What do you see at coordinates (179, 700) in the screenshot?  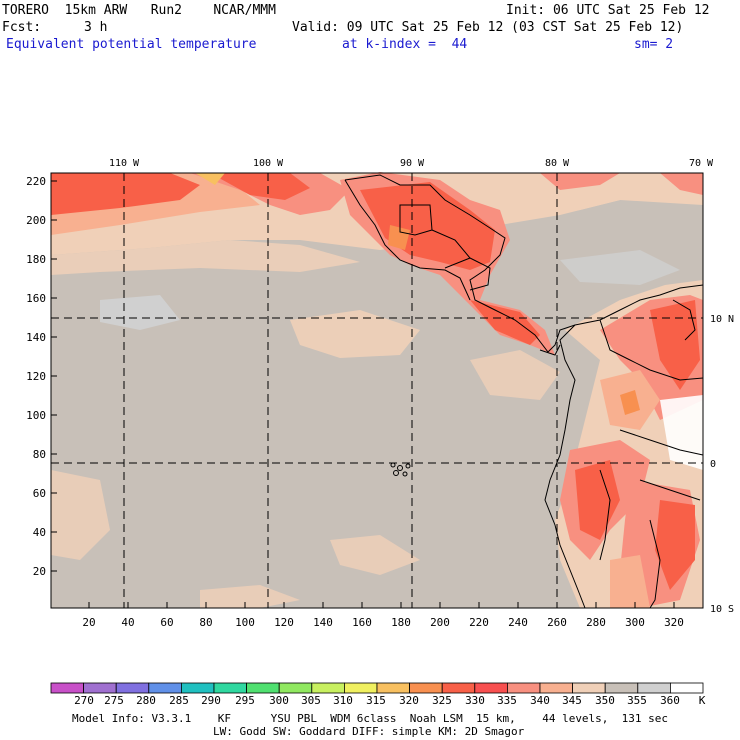 I see `colorbar-label: 285` at bounding box center [179, 700].